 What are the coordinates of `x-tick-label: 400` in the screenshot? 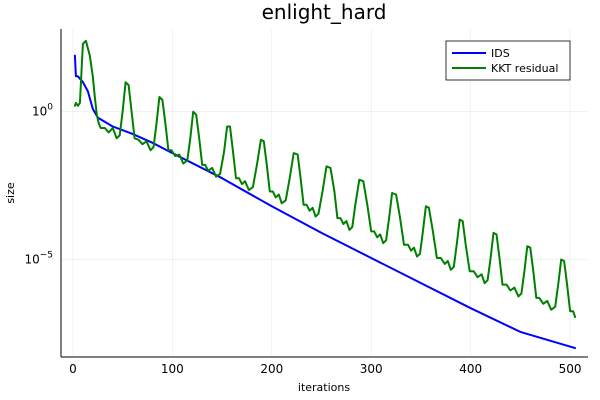 It's located at (470, 369).